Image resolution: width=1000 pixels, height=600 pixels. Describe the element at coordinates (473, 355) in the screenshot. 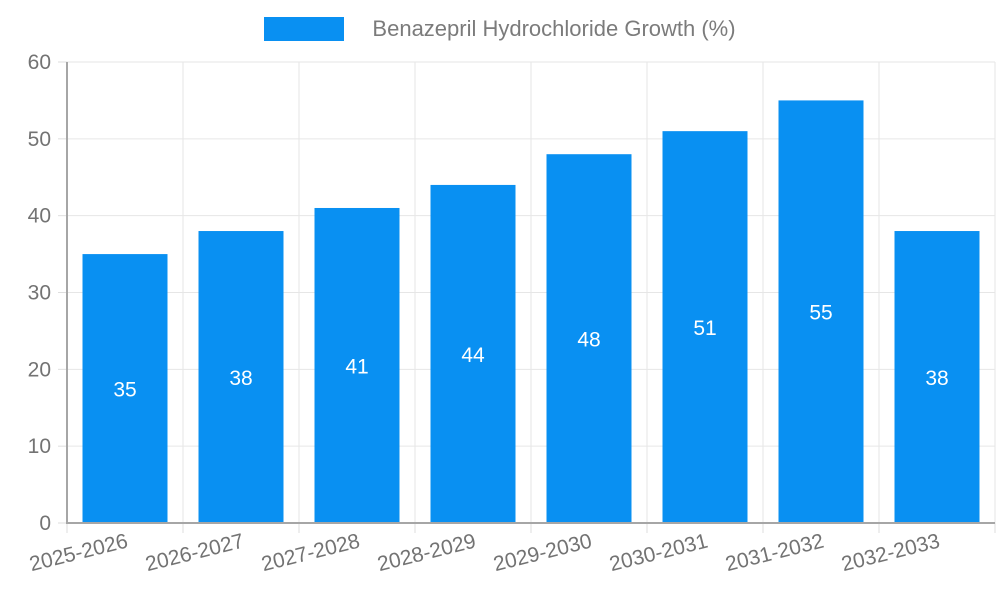

I see `bar-value-label: 44` at that location.